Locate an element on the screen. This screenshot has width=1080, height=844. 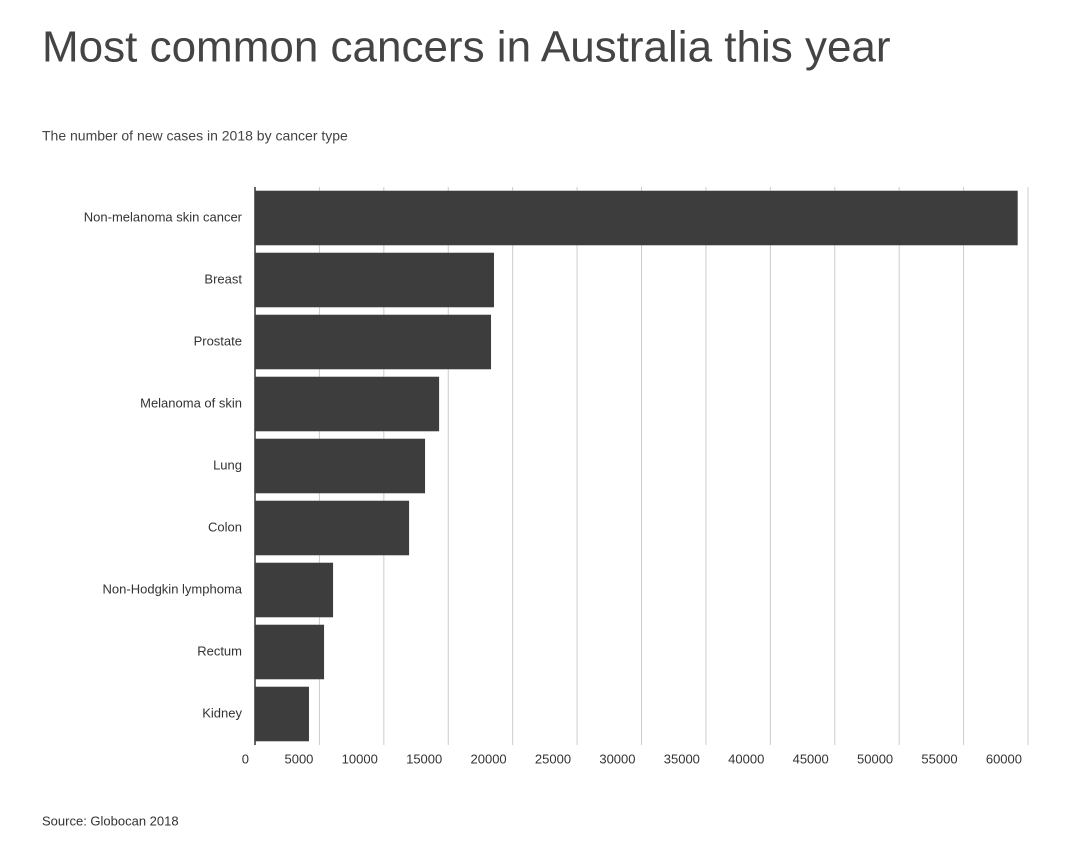
y-tick-label: Colon is located at coordinates (225, 526).